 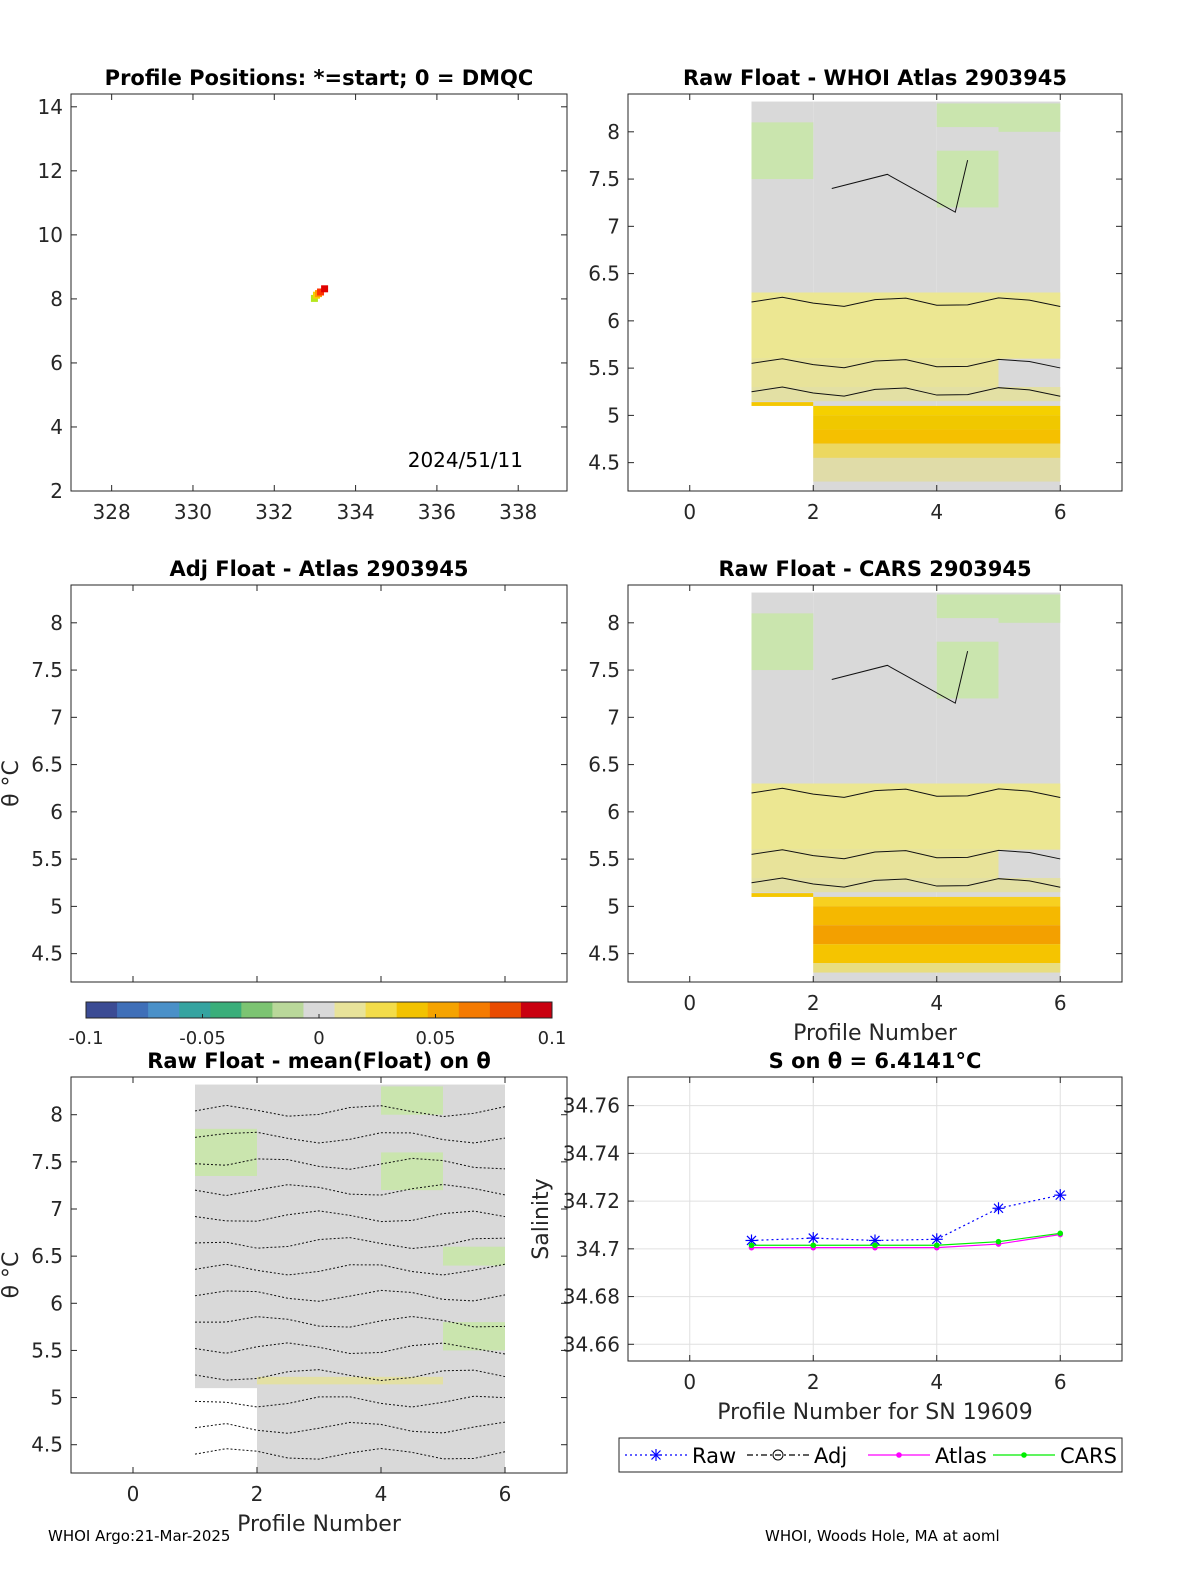 I want to click on footer-left: WHOI Argo:21-Mar-2025, so click(x=139, y=1536).